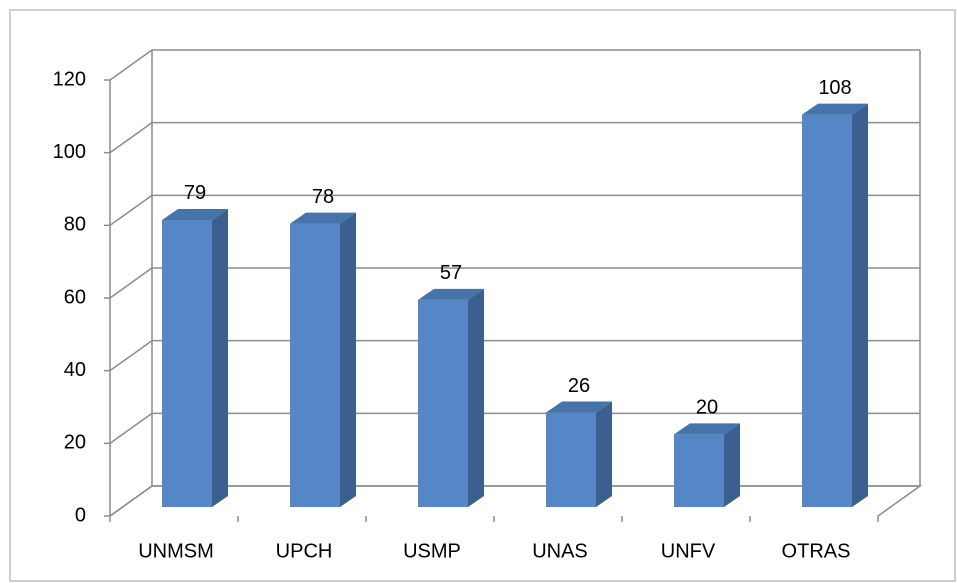  I want to click on x-tick-label: OTRAS, so click(816, 551).